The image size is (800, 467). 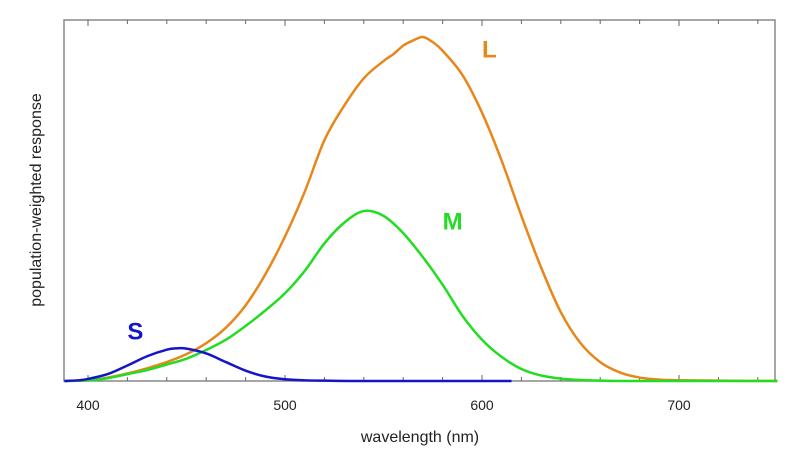 What do you see at coordinates (288, 364) in the screenshot?
I see `series-line-S` at bounding box center [288, 364].